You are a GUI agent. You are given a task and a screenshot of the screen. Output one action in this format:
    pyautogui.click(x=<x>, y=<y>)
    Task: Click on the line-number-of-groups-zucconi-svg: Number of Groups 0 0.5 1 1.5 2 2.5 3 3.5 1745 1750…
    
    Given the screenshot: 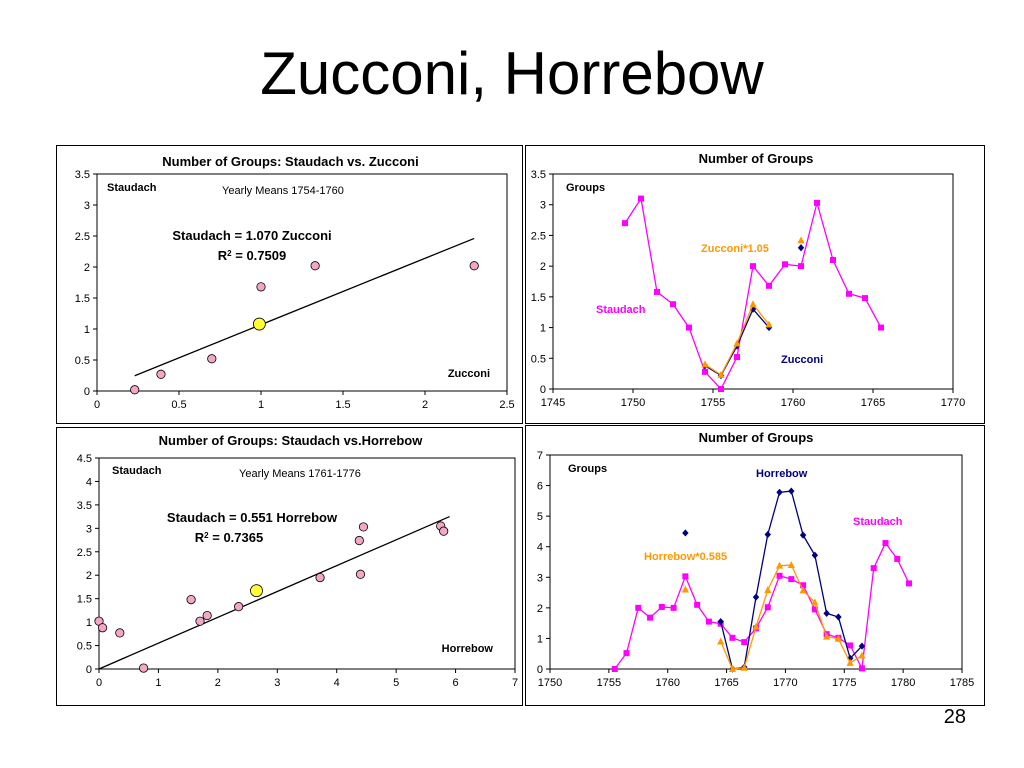 What is the action you would take?
    pyautogui.click(x=748, y=280)
    